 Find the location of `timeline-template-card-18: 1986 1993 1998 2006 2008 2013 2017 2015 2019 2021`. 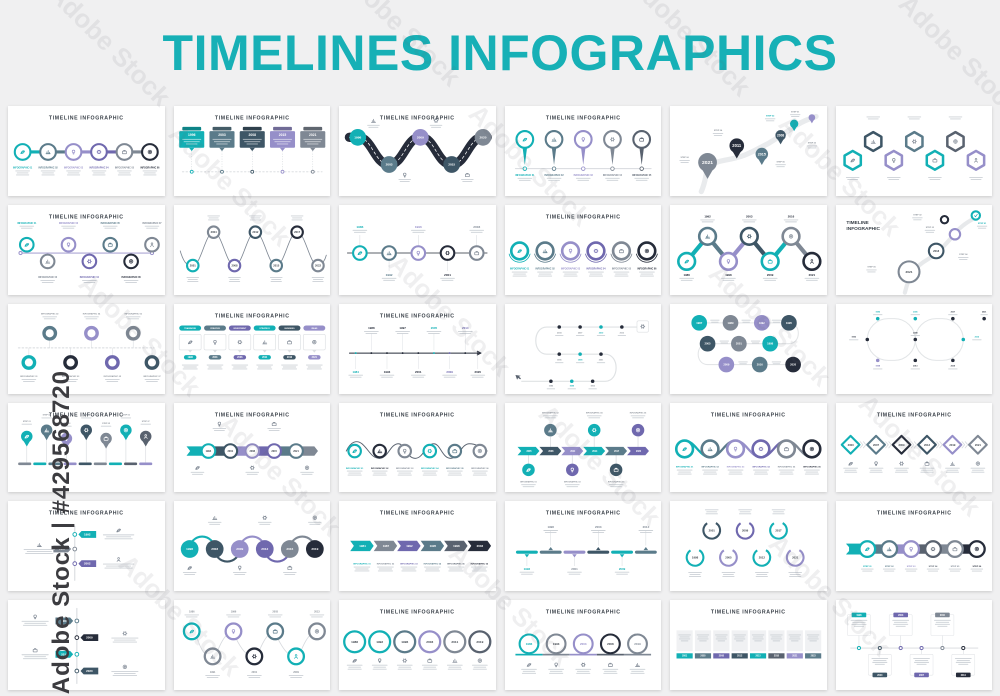

timeline-template-card-18: 1986 1993 1998 2006 2008 2013 2017 2015 2019 2021 is located at coordinates (913, 348).